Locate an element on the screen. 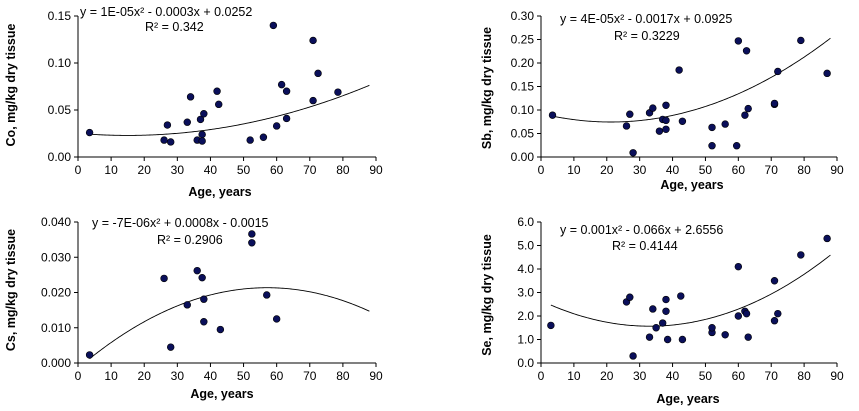 This screenshot has width=859, height=411. cs-y-tick-label: 0.030 is located at coordinates (56, 257).